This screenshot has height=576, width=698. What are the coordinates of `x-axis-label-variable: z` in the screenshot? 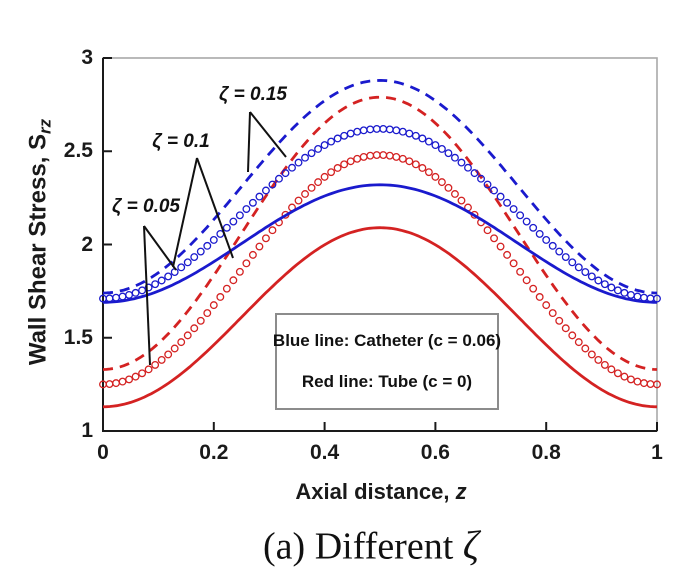 It's located at (461, 491).